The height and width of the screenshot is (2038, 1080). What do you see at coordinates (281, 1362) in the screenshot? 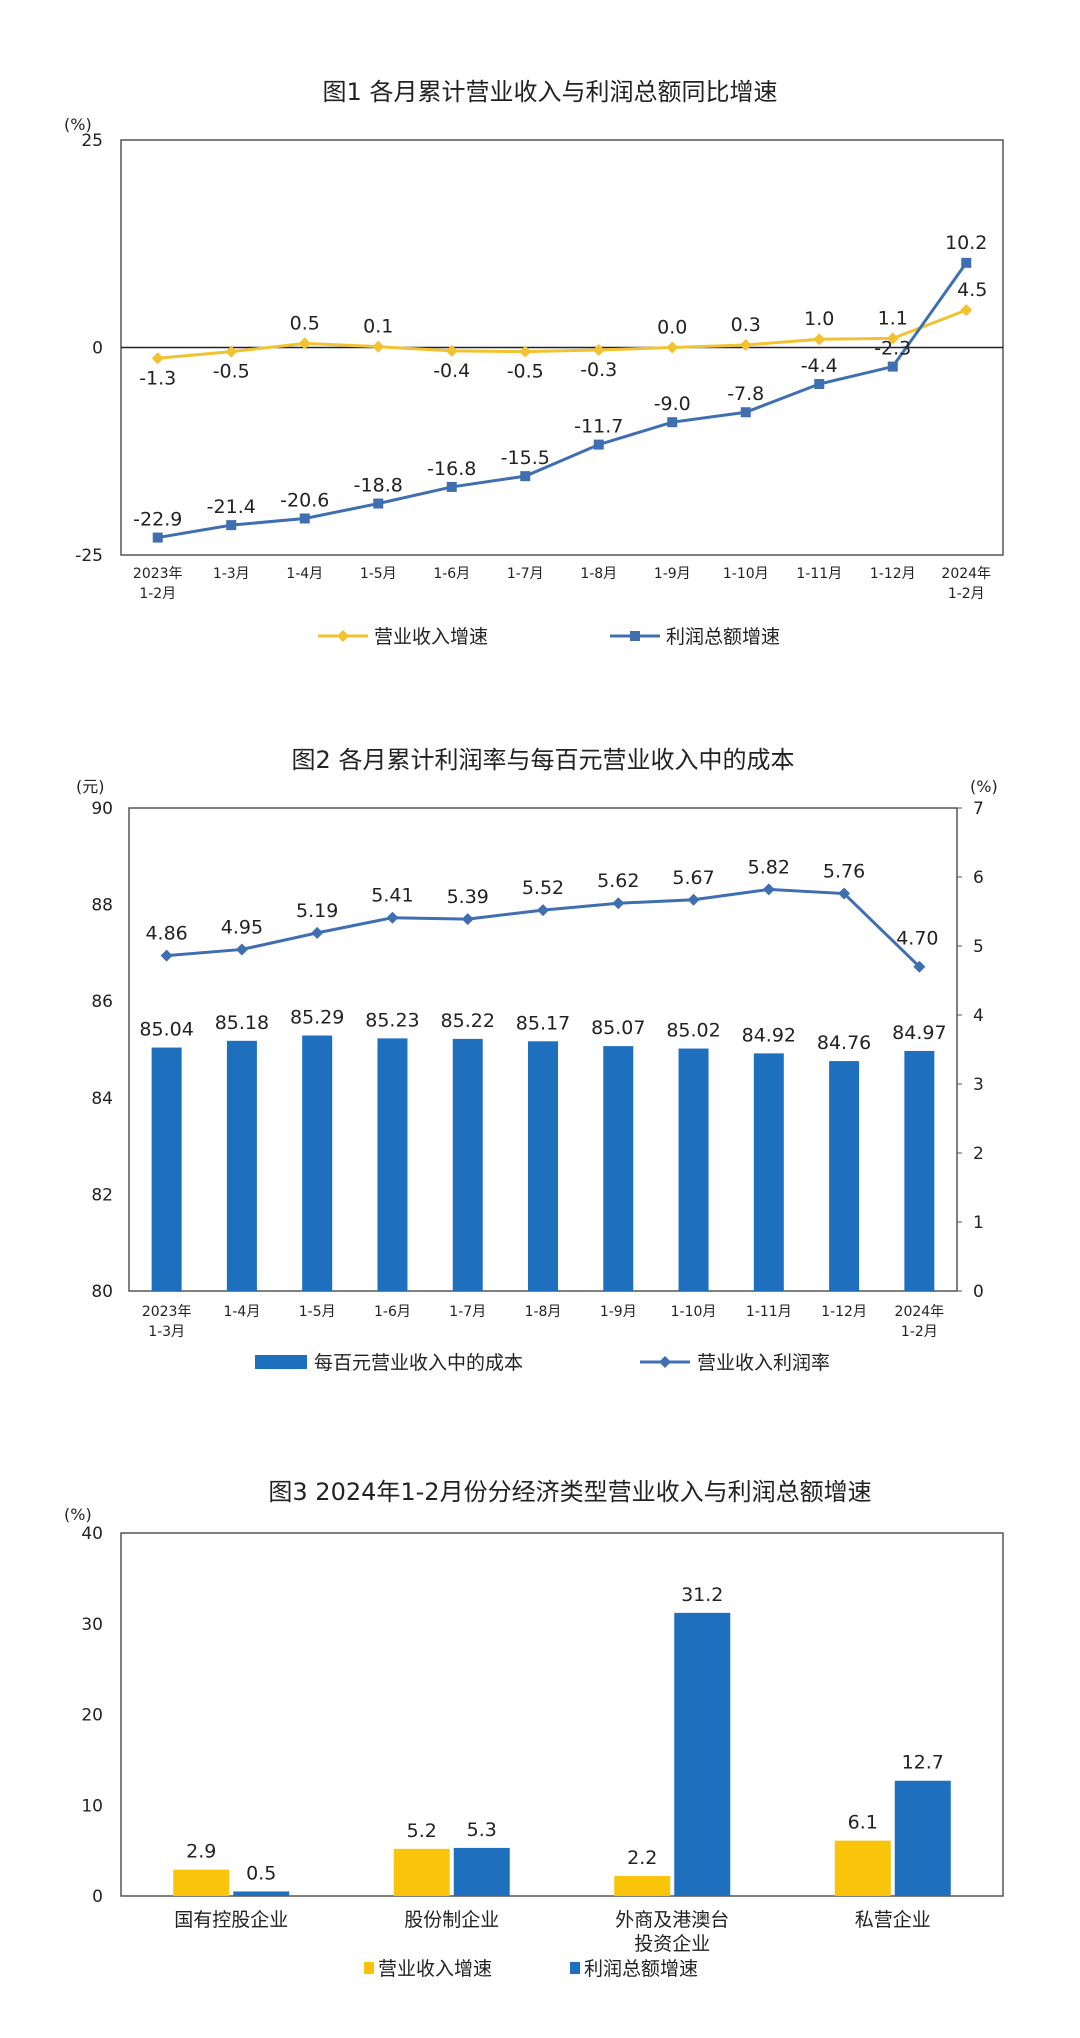
I see `chart2-legend-swatch` at bounding box center [281, 1362].